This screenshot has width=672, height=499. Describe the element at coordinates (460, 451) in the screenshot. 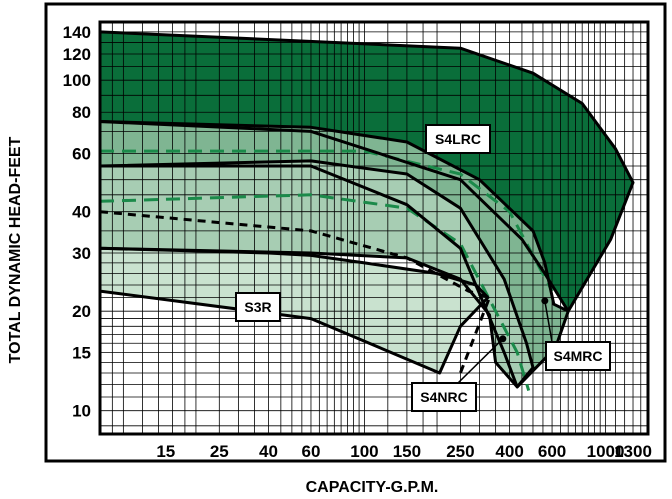

I see `x-tick-label: 250` at that location.